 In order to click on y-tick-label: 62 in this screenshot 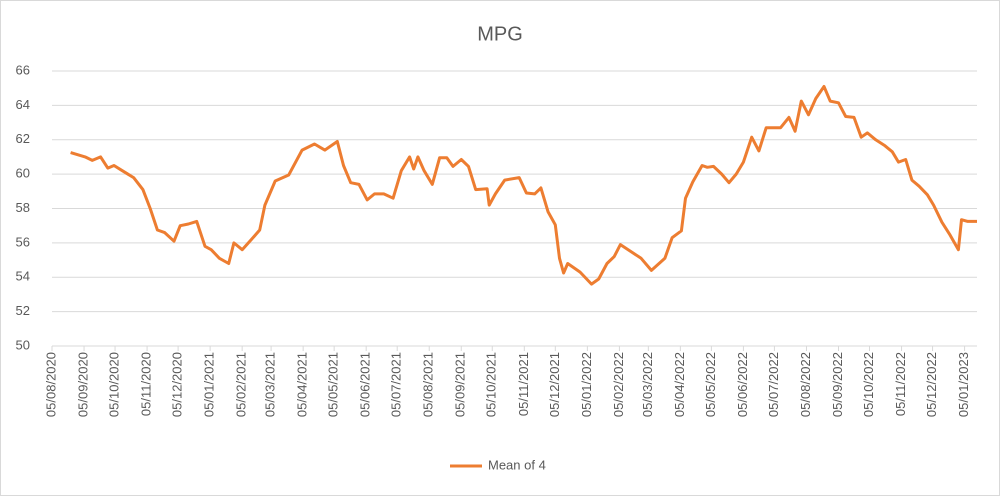, I will do `click(23, 138)`.